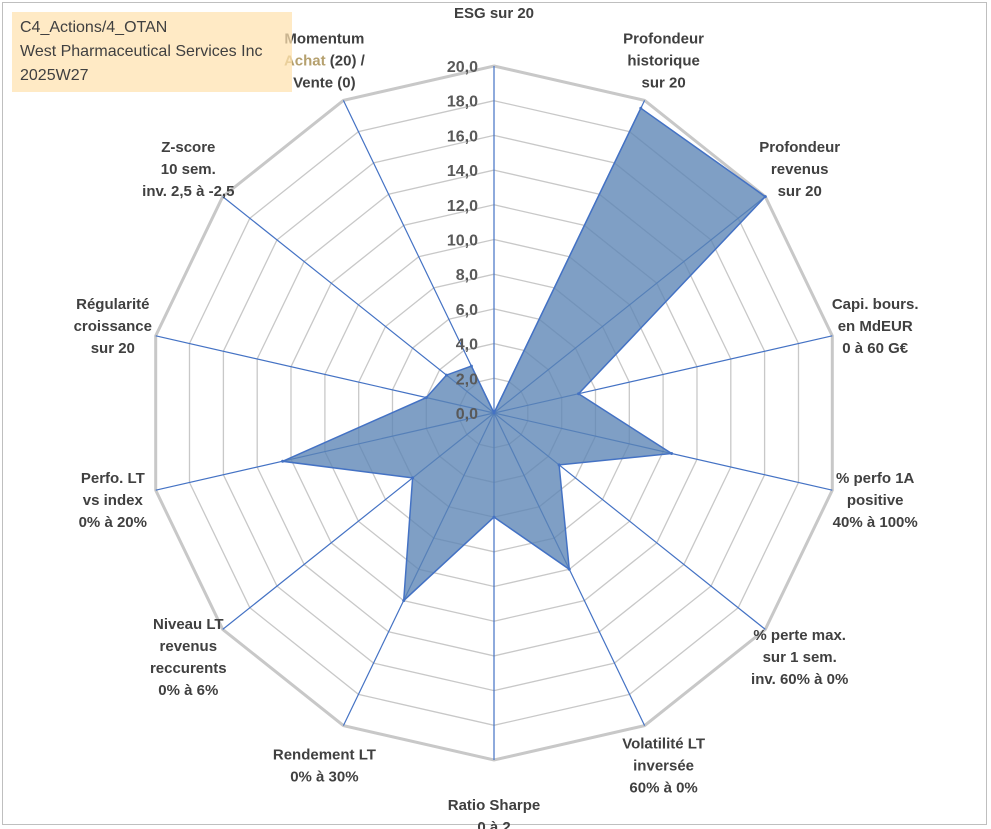 Image resolution: width=991 pixels, height=829 pixels. I want to click on tick-label: 14,0, so click(462, 171).